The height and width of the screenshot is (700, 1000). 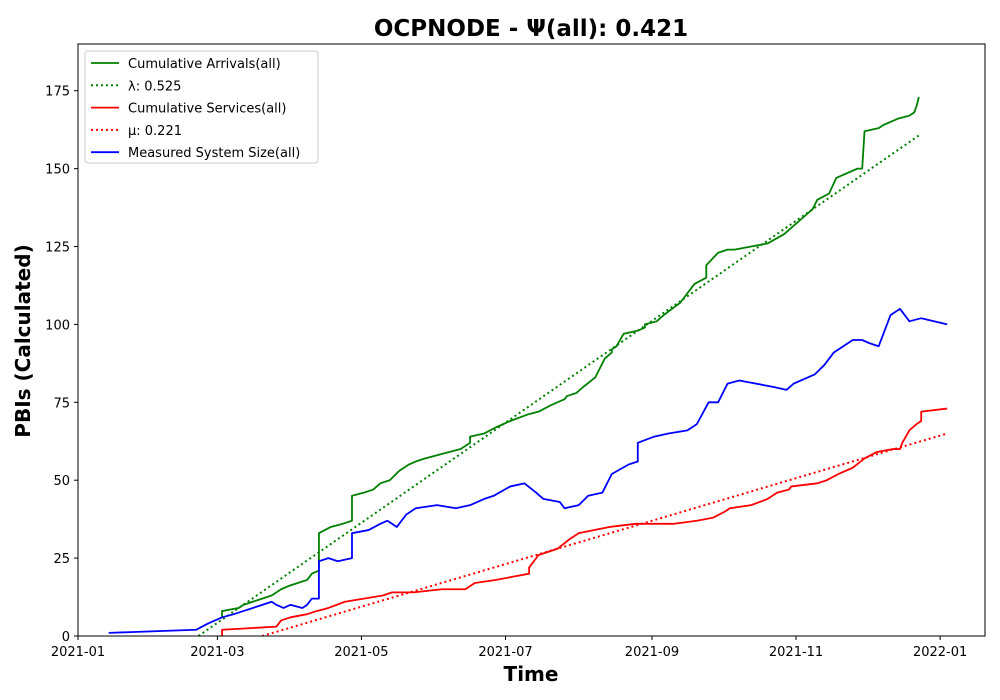 What do you see at coordinates (796, 652) in the screenshot?
I see `x-tick-label-5: 2021-11` at bounding box center [796, 652].